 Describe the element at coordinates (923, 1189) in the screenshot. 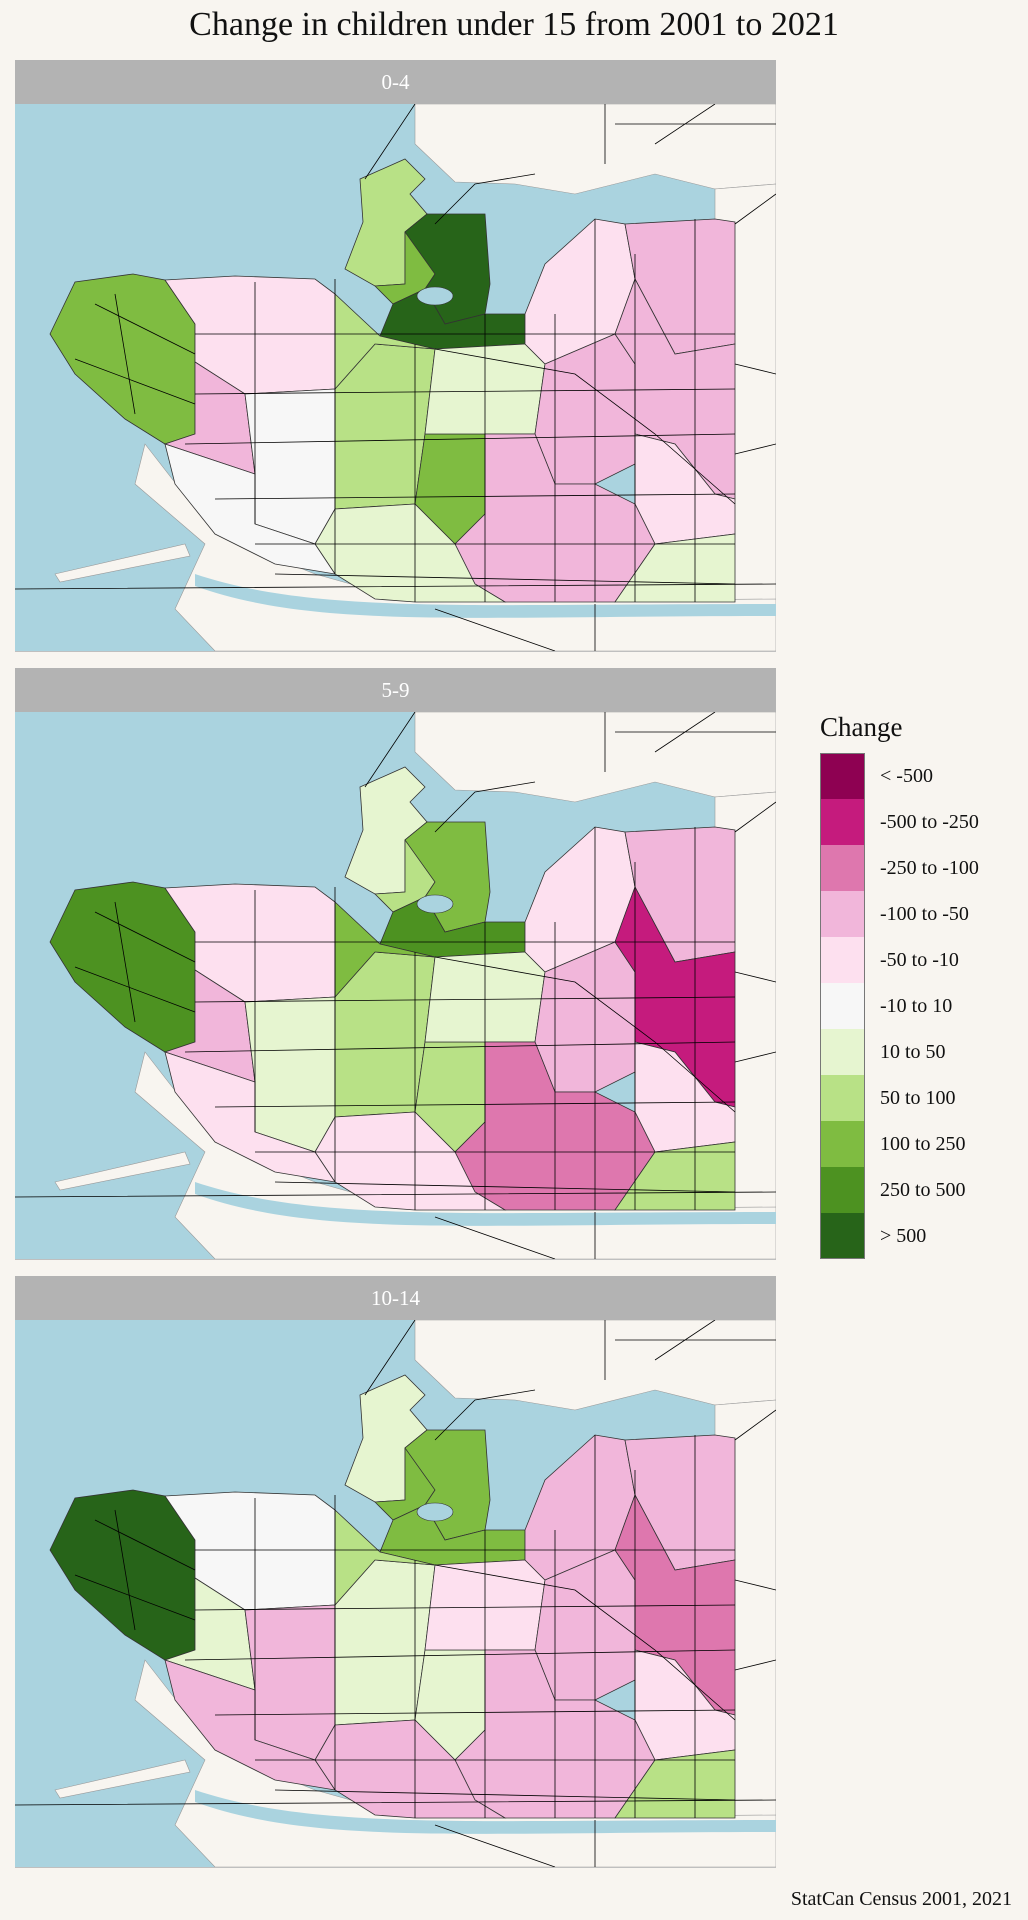

I see `legend-label: 250 to 500` at that location.